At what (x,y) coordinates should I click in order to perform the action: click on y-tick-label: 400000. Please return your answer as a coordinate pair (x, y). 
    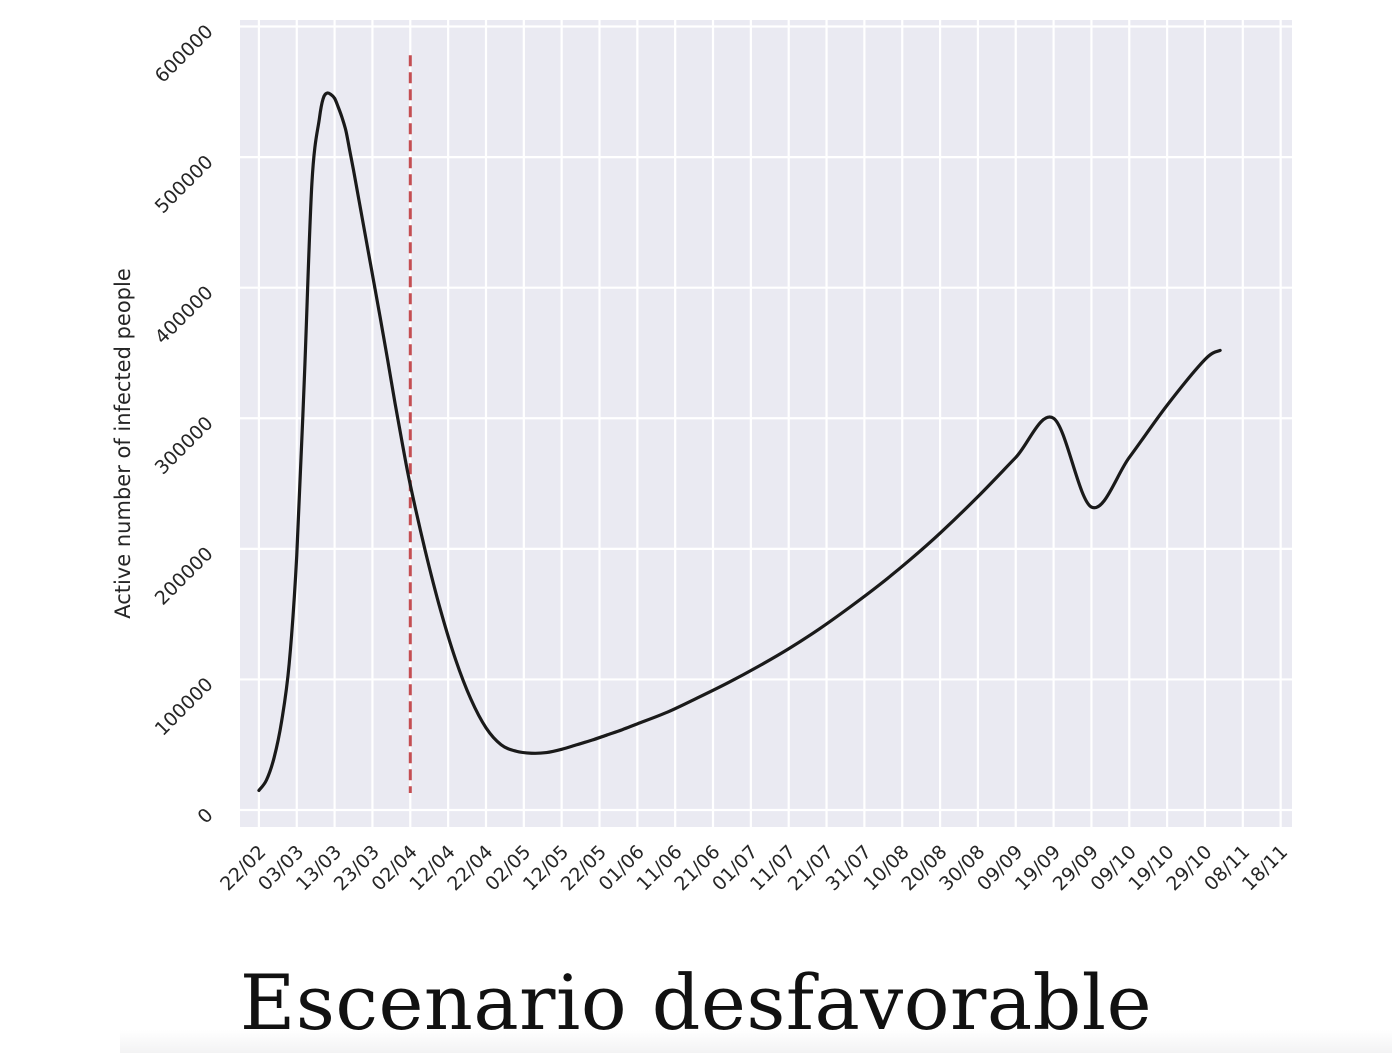
    Looking at the image, I should click on (184, 315).